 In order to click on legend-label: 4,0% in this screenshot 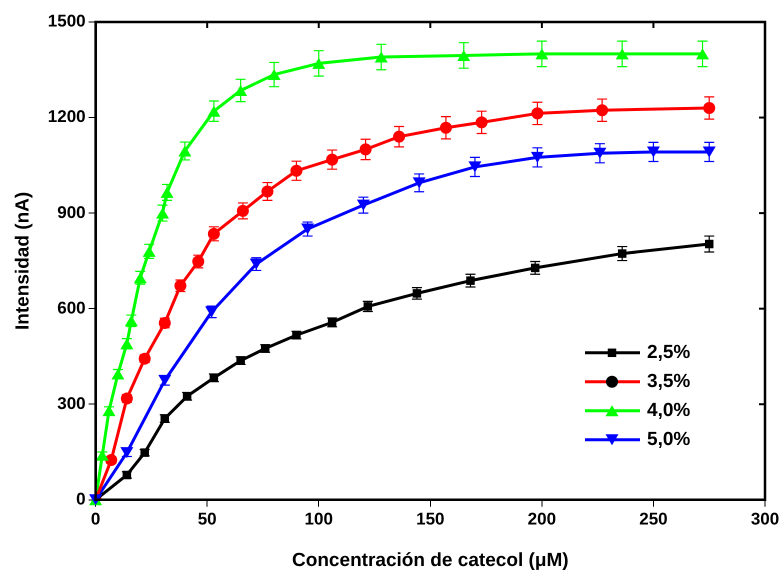, I will do `click(668, 411)`.